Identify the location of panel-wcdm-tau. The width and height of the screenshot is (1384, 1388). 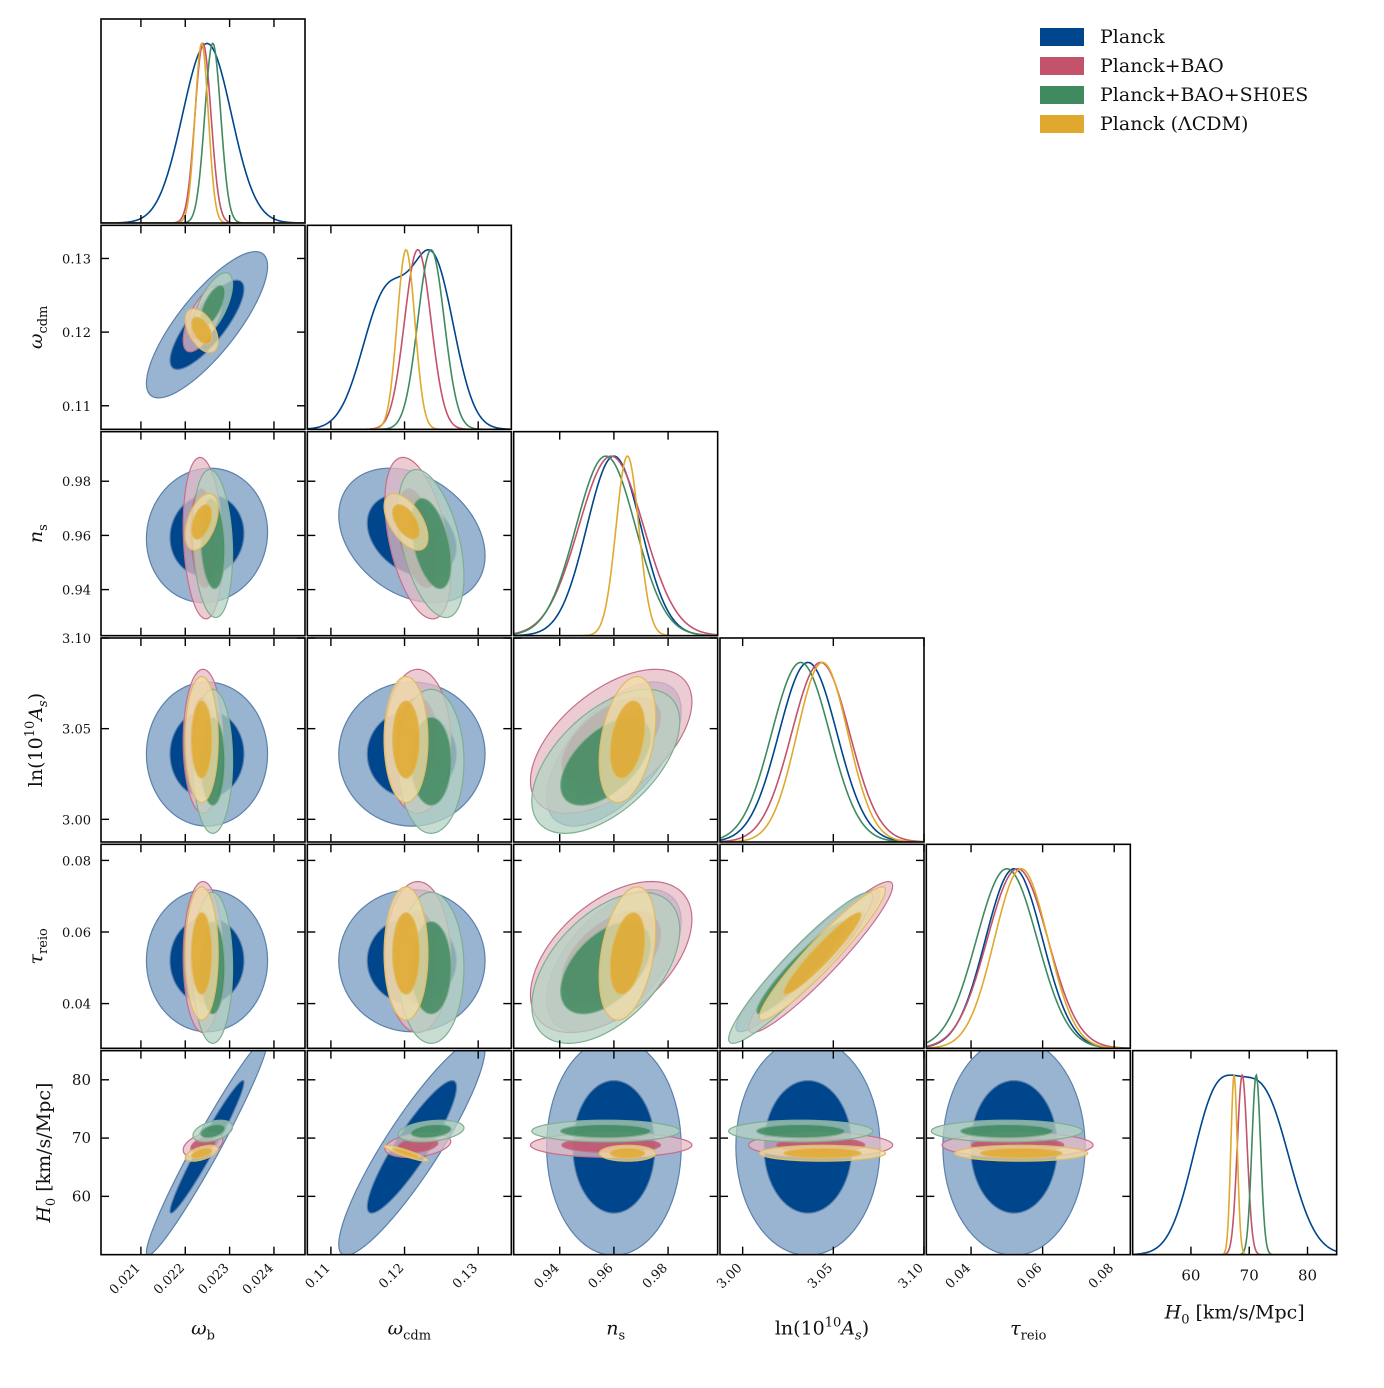
(412, 962).